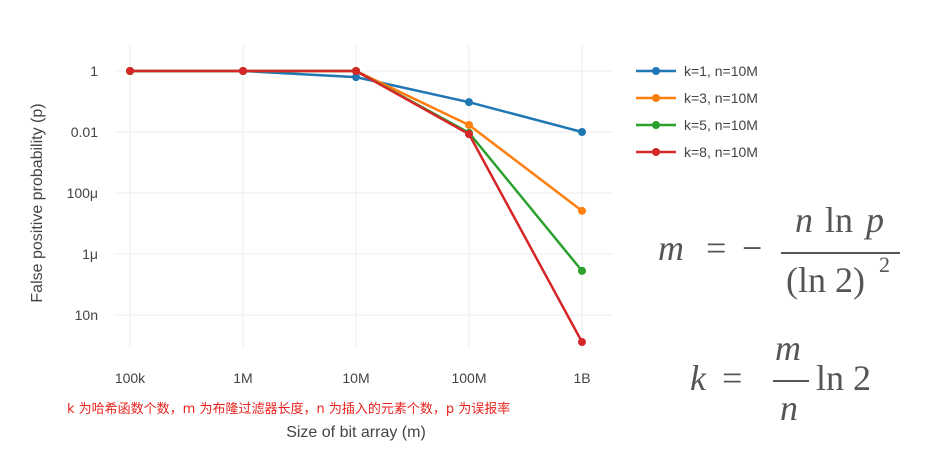  I want to click on m-formula-equals: =, so click(716, 248).